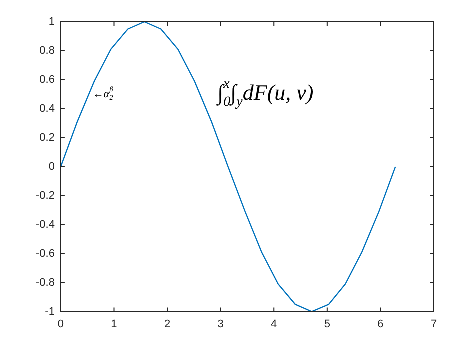 The height and width of the screenshot is (355, 474). Describe the element at coordinates (221, 324) in the screenshot. I see `x-tick-label: 3` at that location.